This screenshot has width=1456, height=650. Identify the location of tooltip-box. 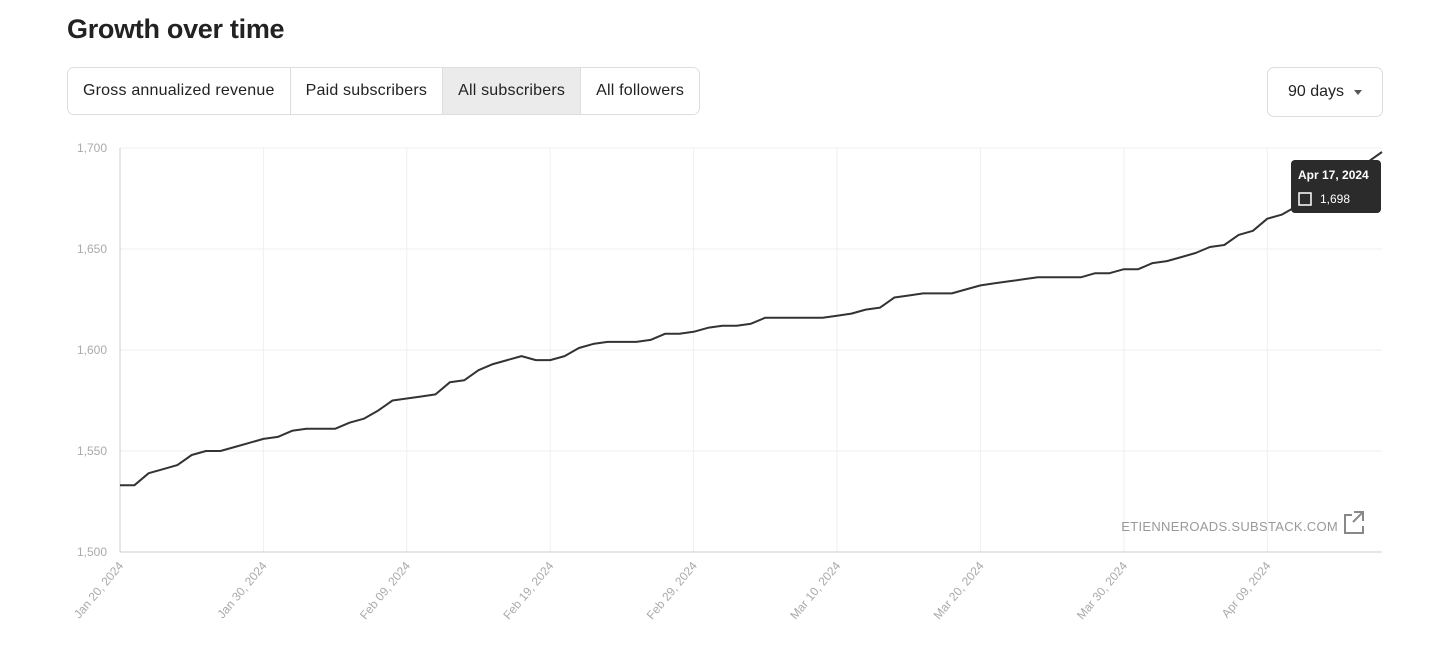
(1336, 186).